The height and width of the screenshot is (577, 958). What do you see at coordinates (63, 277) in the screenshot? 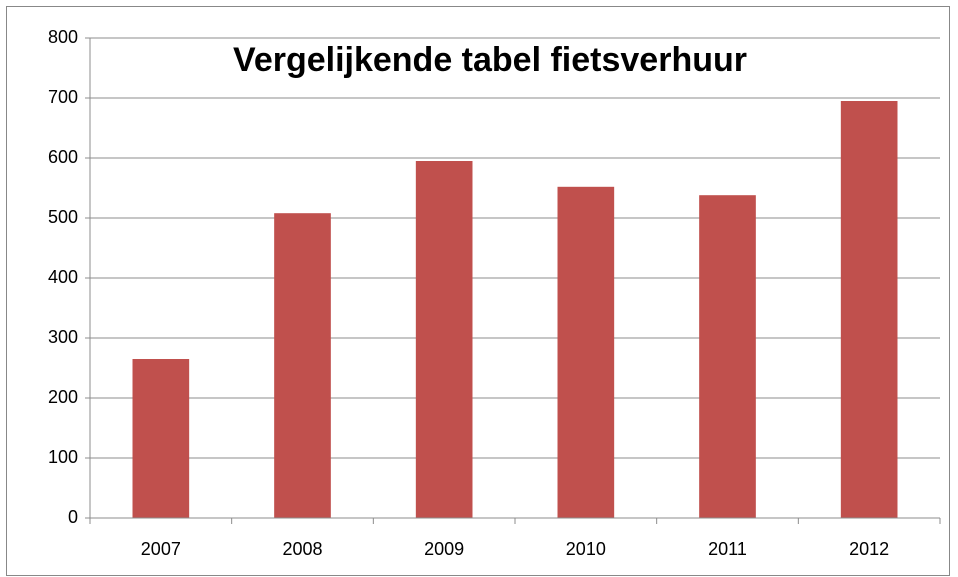
I see `y-tick-label: 400` at bounding box center [63, 277].